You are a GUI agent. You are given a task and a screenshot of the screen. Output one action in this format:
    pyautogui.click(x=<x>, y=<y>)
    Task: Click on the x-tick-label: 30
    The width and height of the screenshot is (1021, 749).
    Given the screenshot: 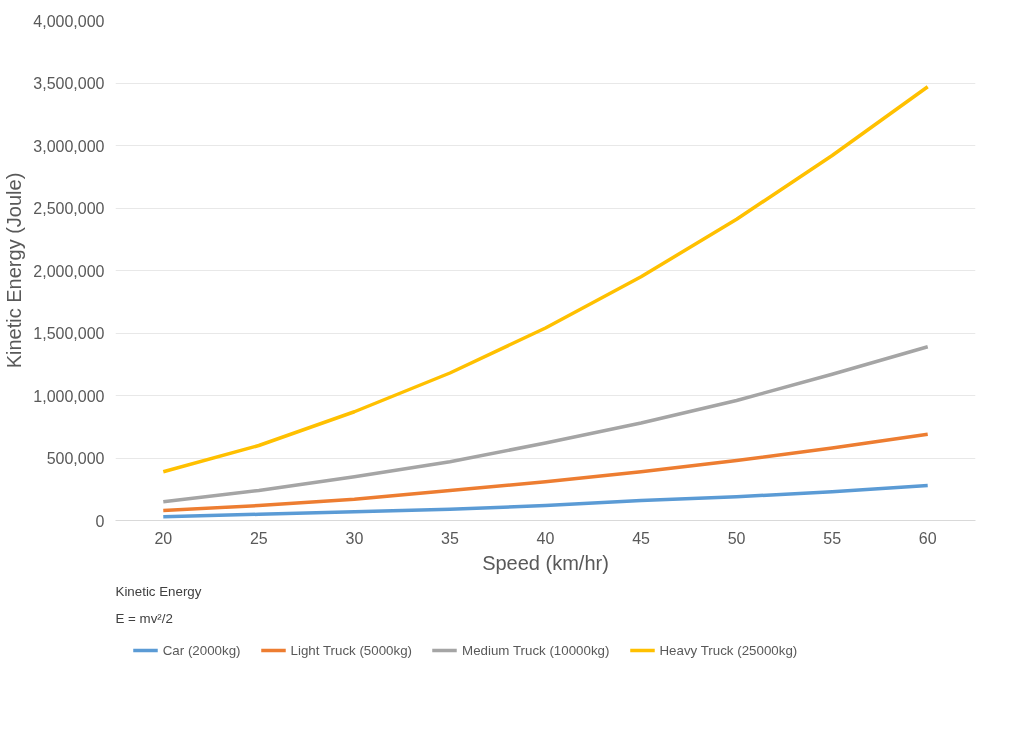 What is the action you would take?
    pyautogui.click(x=354, y=538)
    